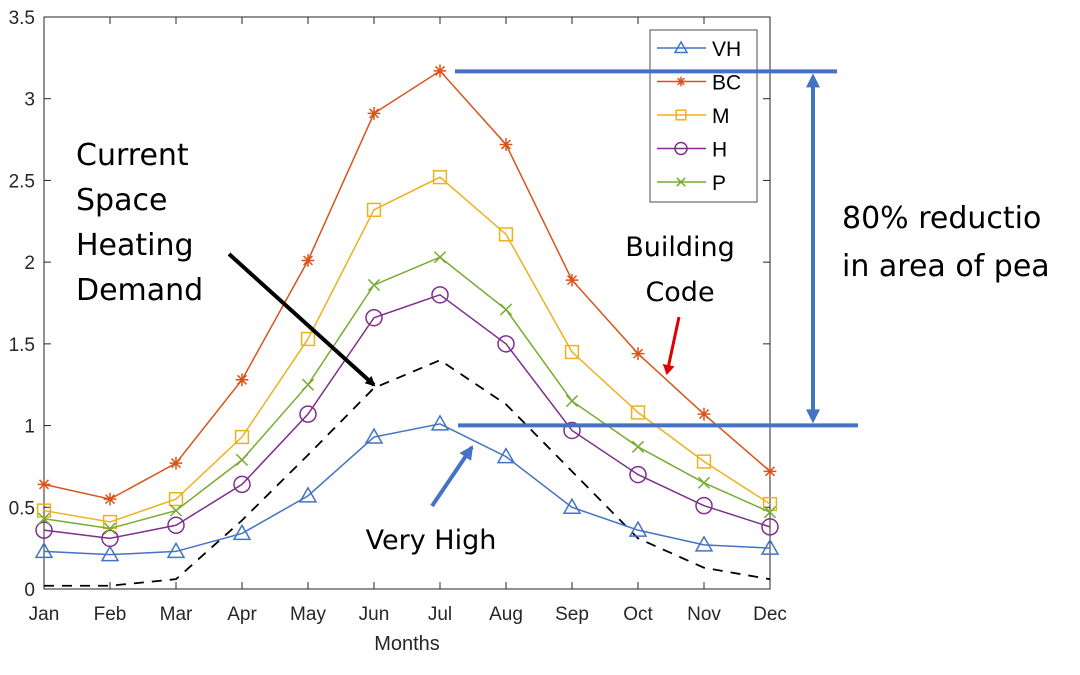  Describe the element at coordinates (693, 116) in the screenshot. I see `legend-item: M` at that location.